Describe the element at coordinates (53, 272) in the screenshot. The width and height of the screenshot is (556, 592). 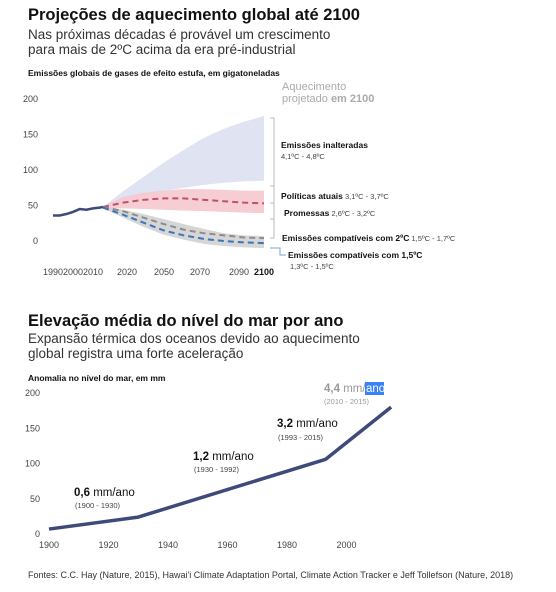
I see `x-tick-label: 1990` at that location.